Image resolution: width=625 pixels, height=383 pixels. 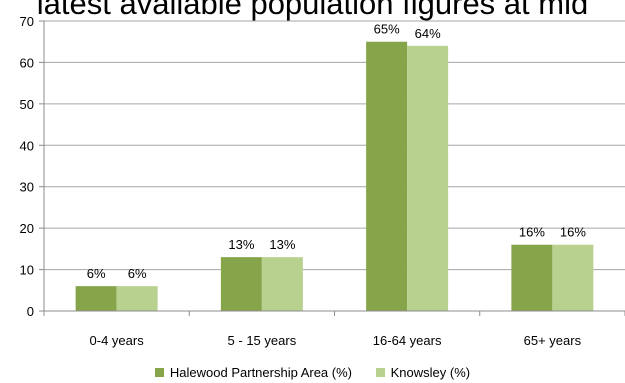 I want to click on y-tick-label: 70, so click(x=27, y=21).